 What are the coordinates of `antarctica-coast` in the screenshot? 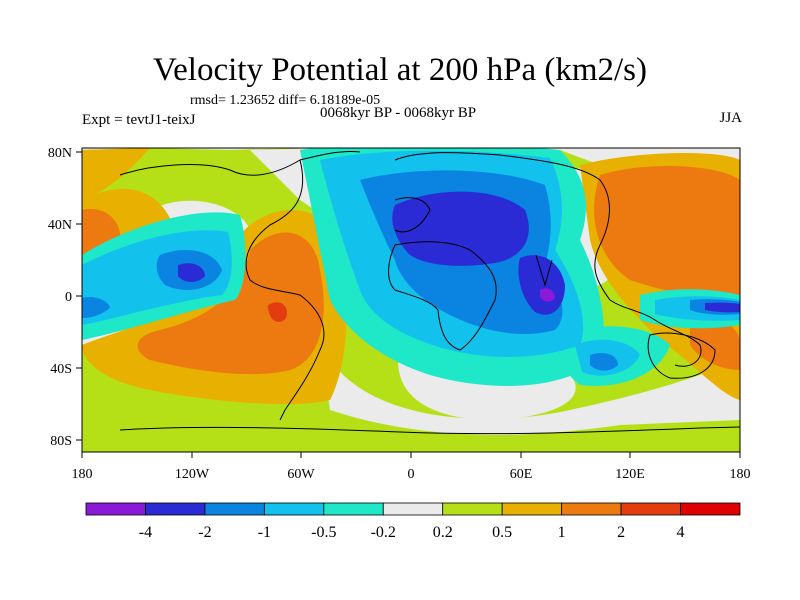 It's located at (429, 430).